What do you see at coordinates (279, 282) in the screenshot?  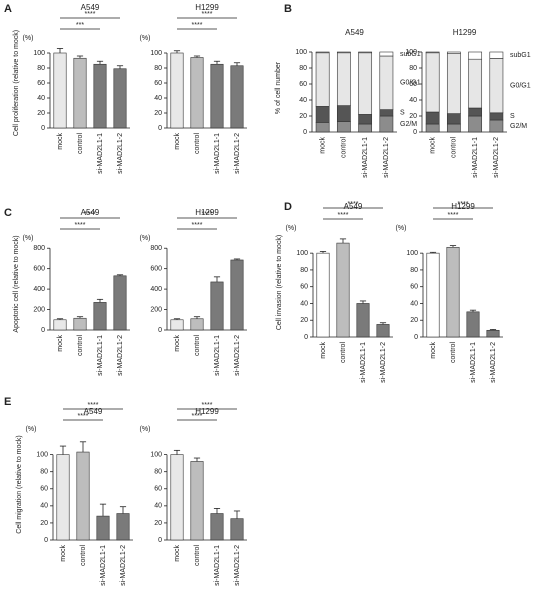 I see `y-axis-label: Cell invasion (relative to mock)` at bounding box center [279, 282].